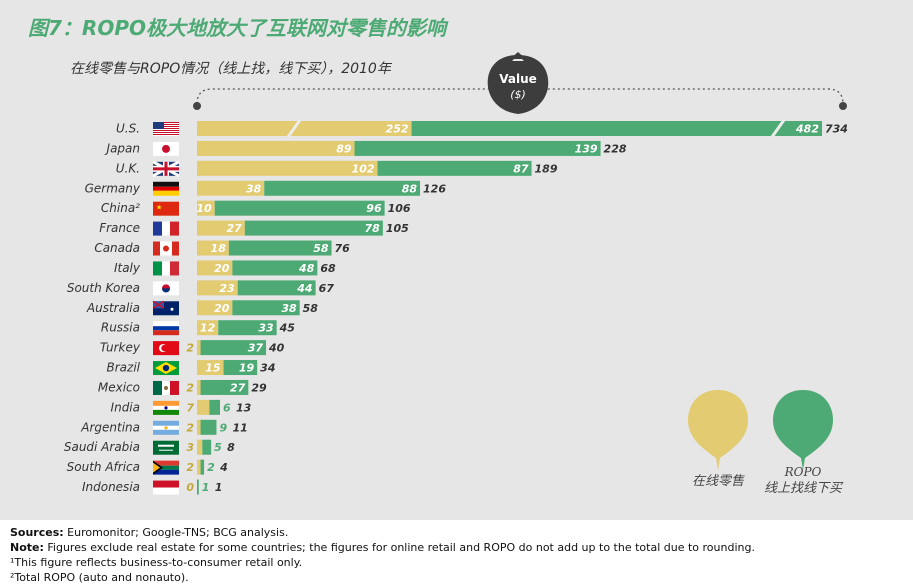 The image size is (913, 588). I want to click on label-online-retail: 10, so click(204, 208).